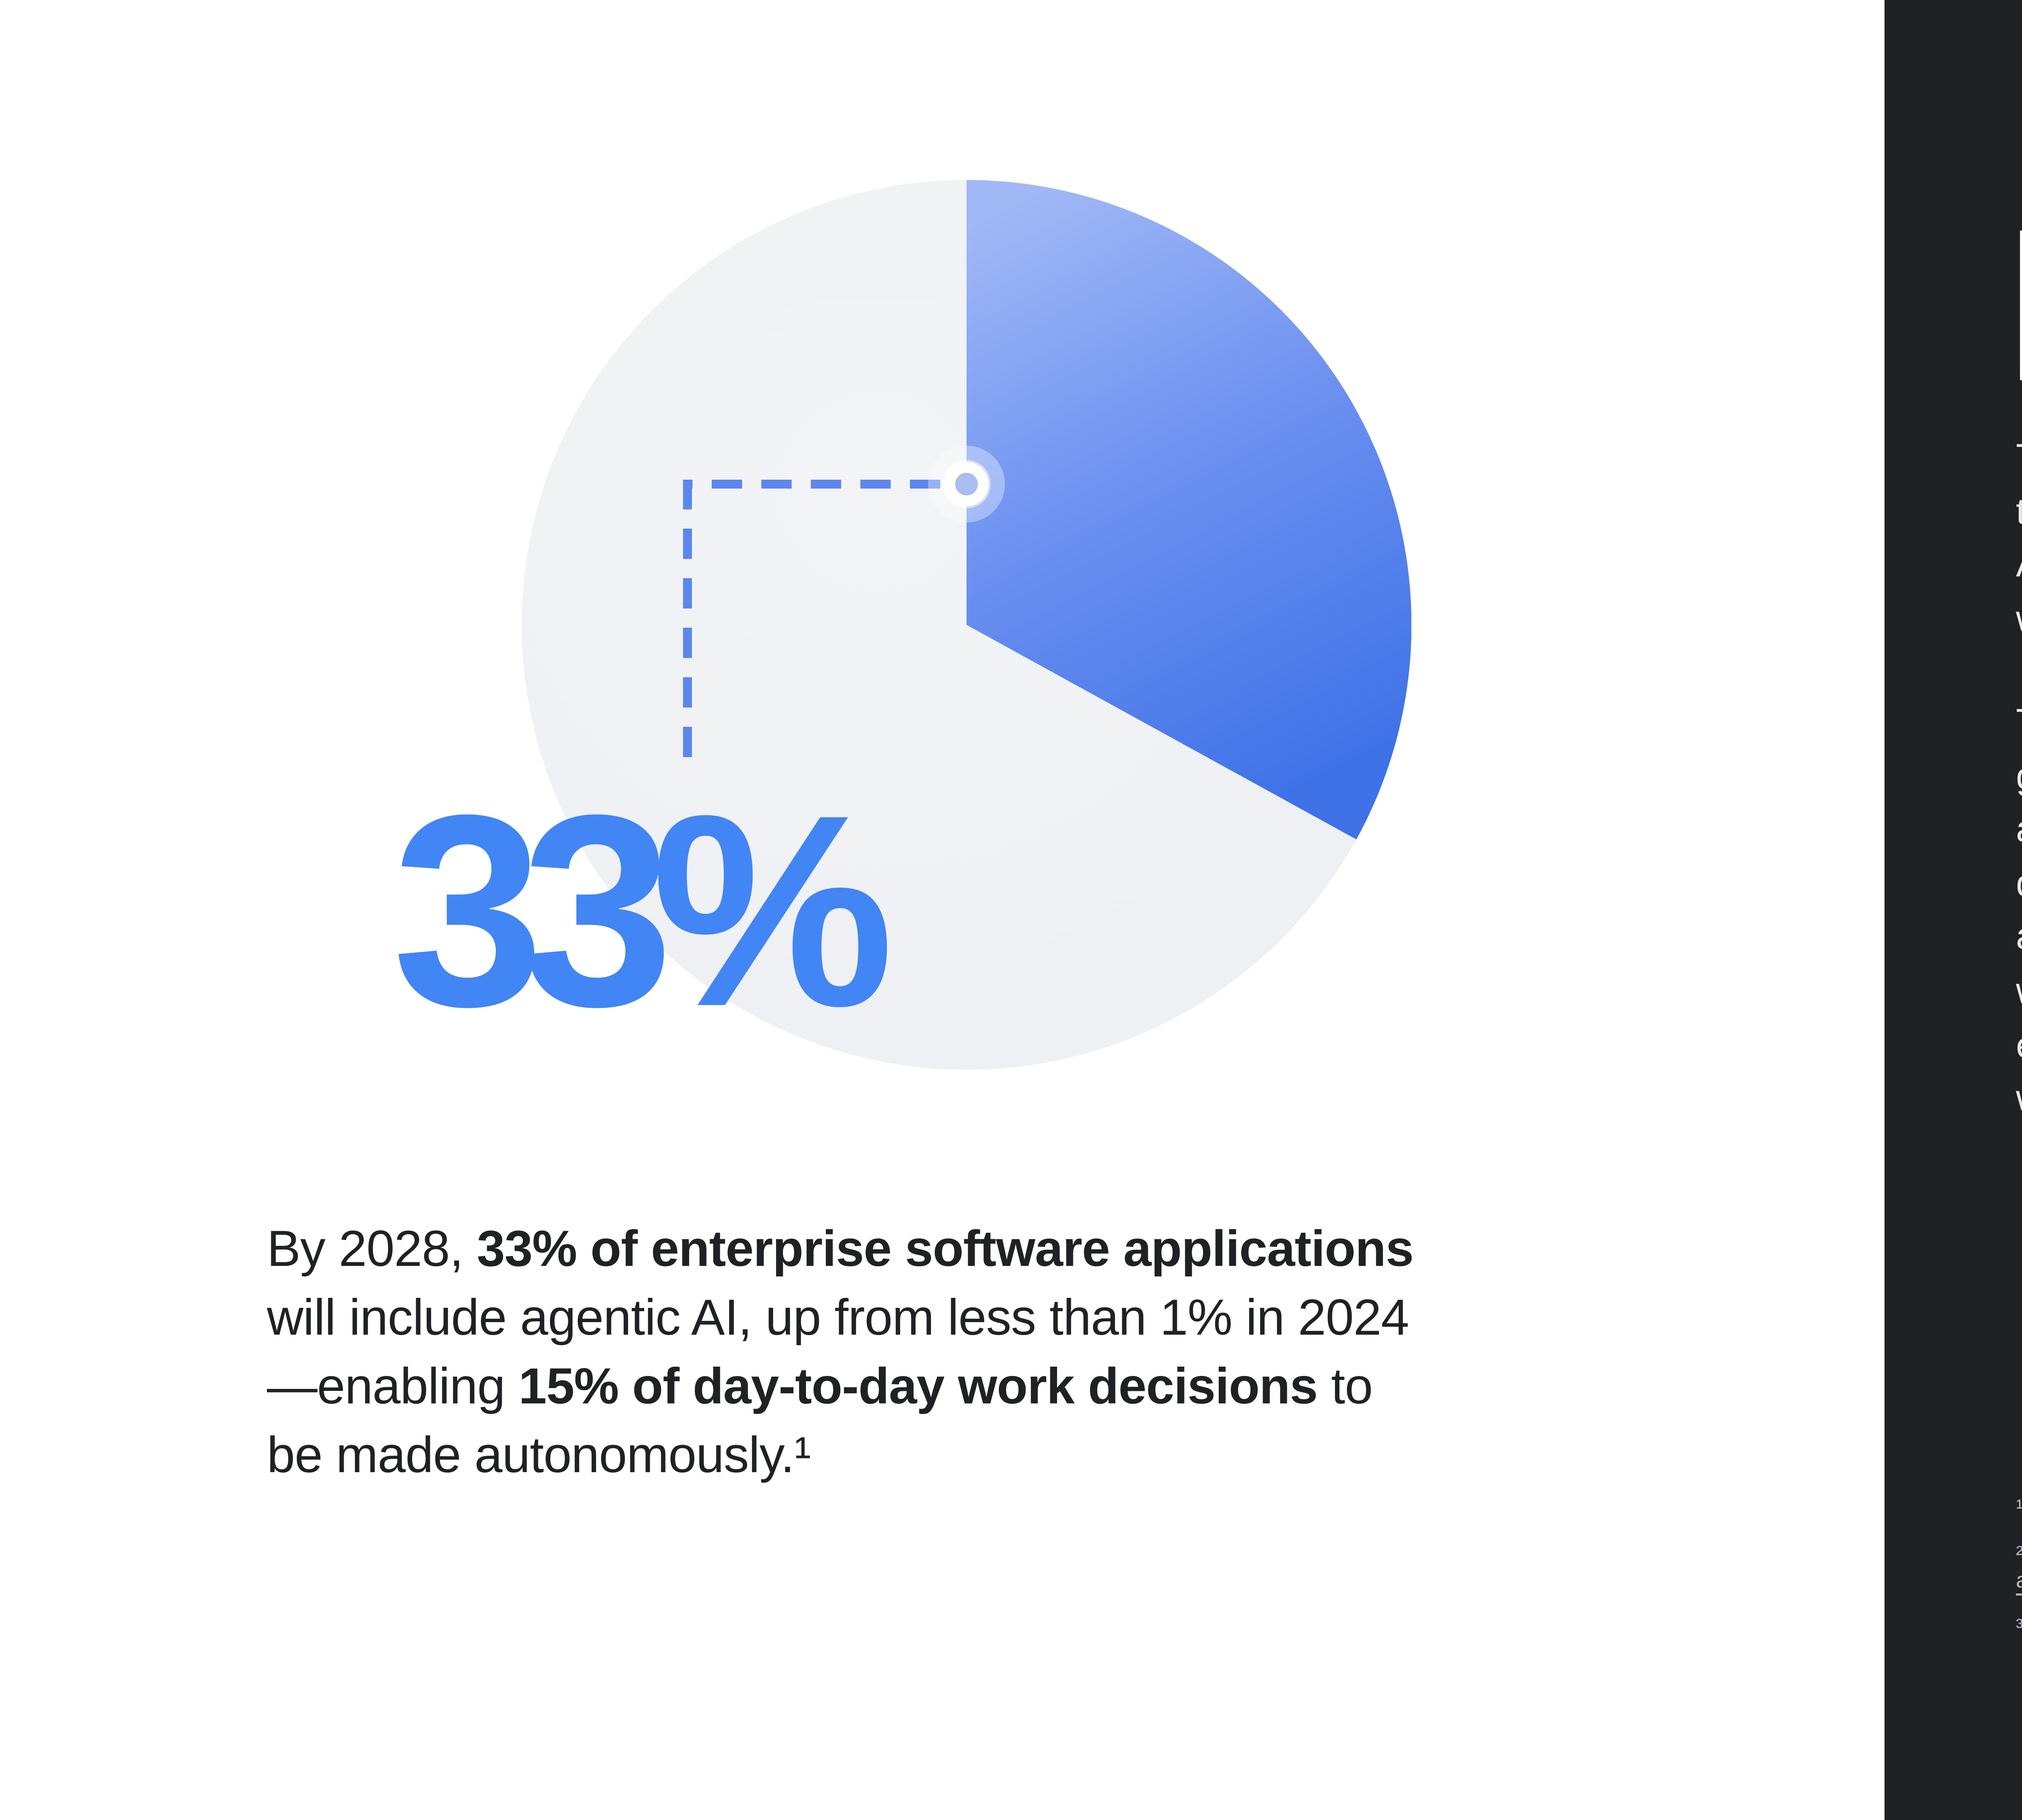 Image resolution: width=2022 pixels, height=1820 pixels. What do you see at coordinates (811, 619) in the screenshot?
I see `leader-dashed-line` at bounding box center [811, 619].